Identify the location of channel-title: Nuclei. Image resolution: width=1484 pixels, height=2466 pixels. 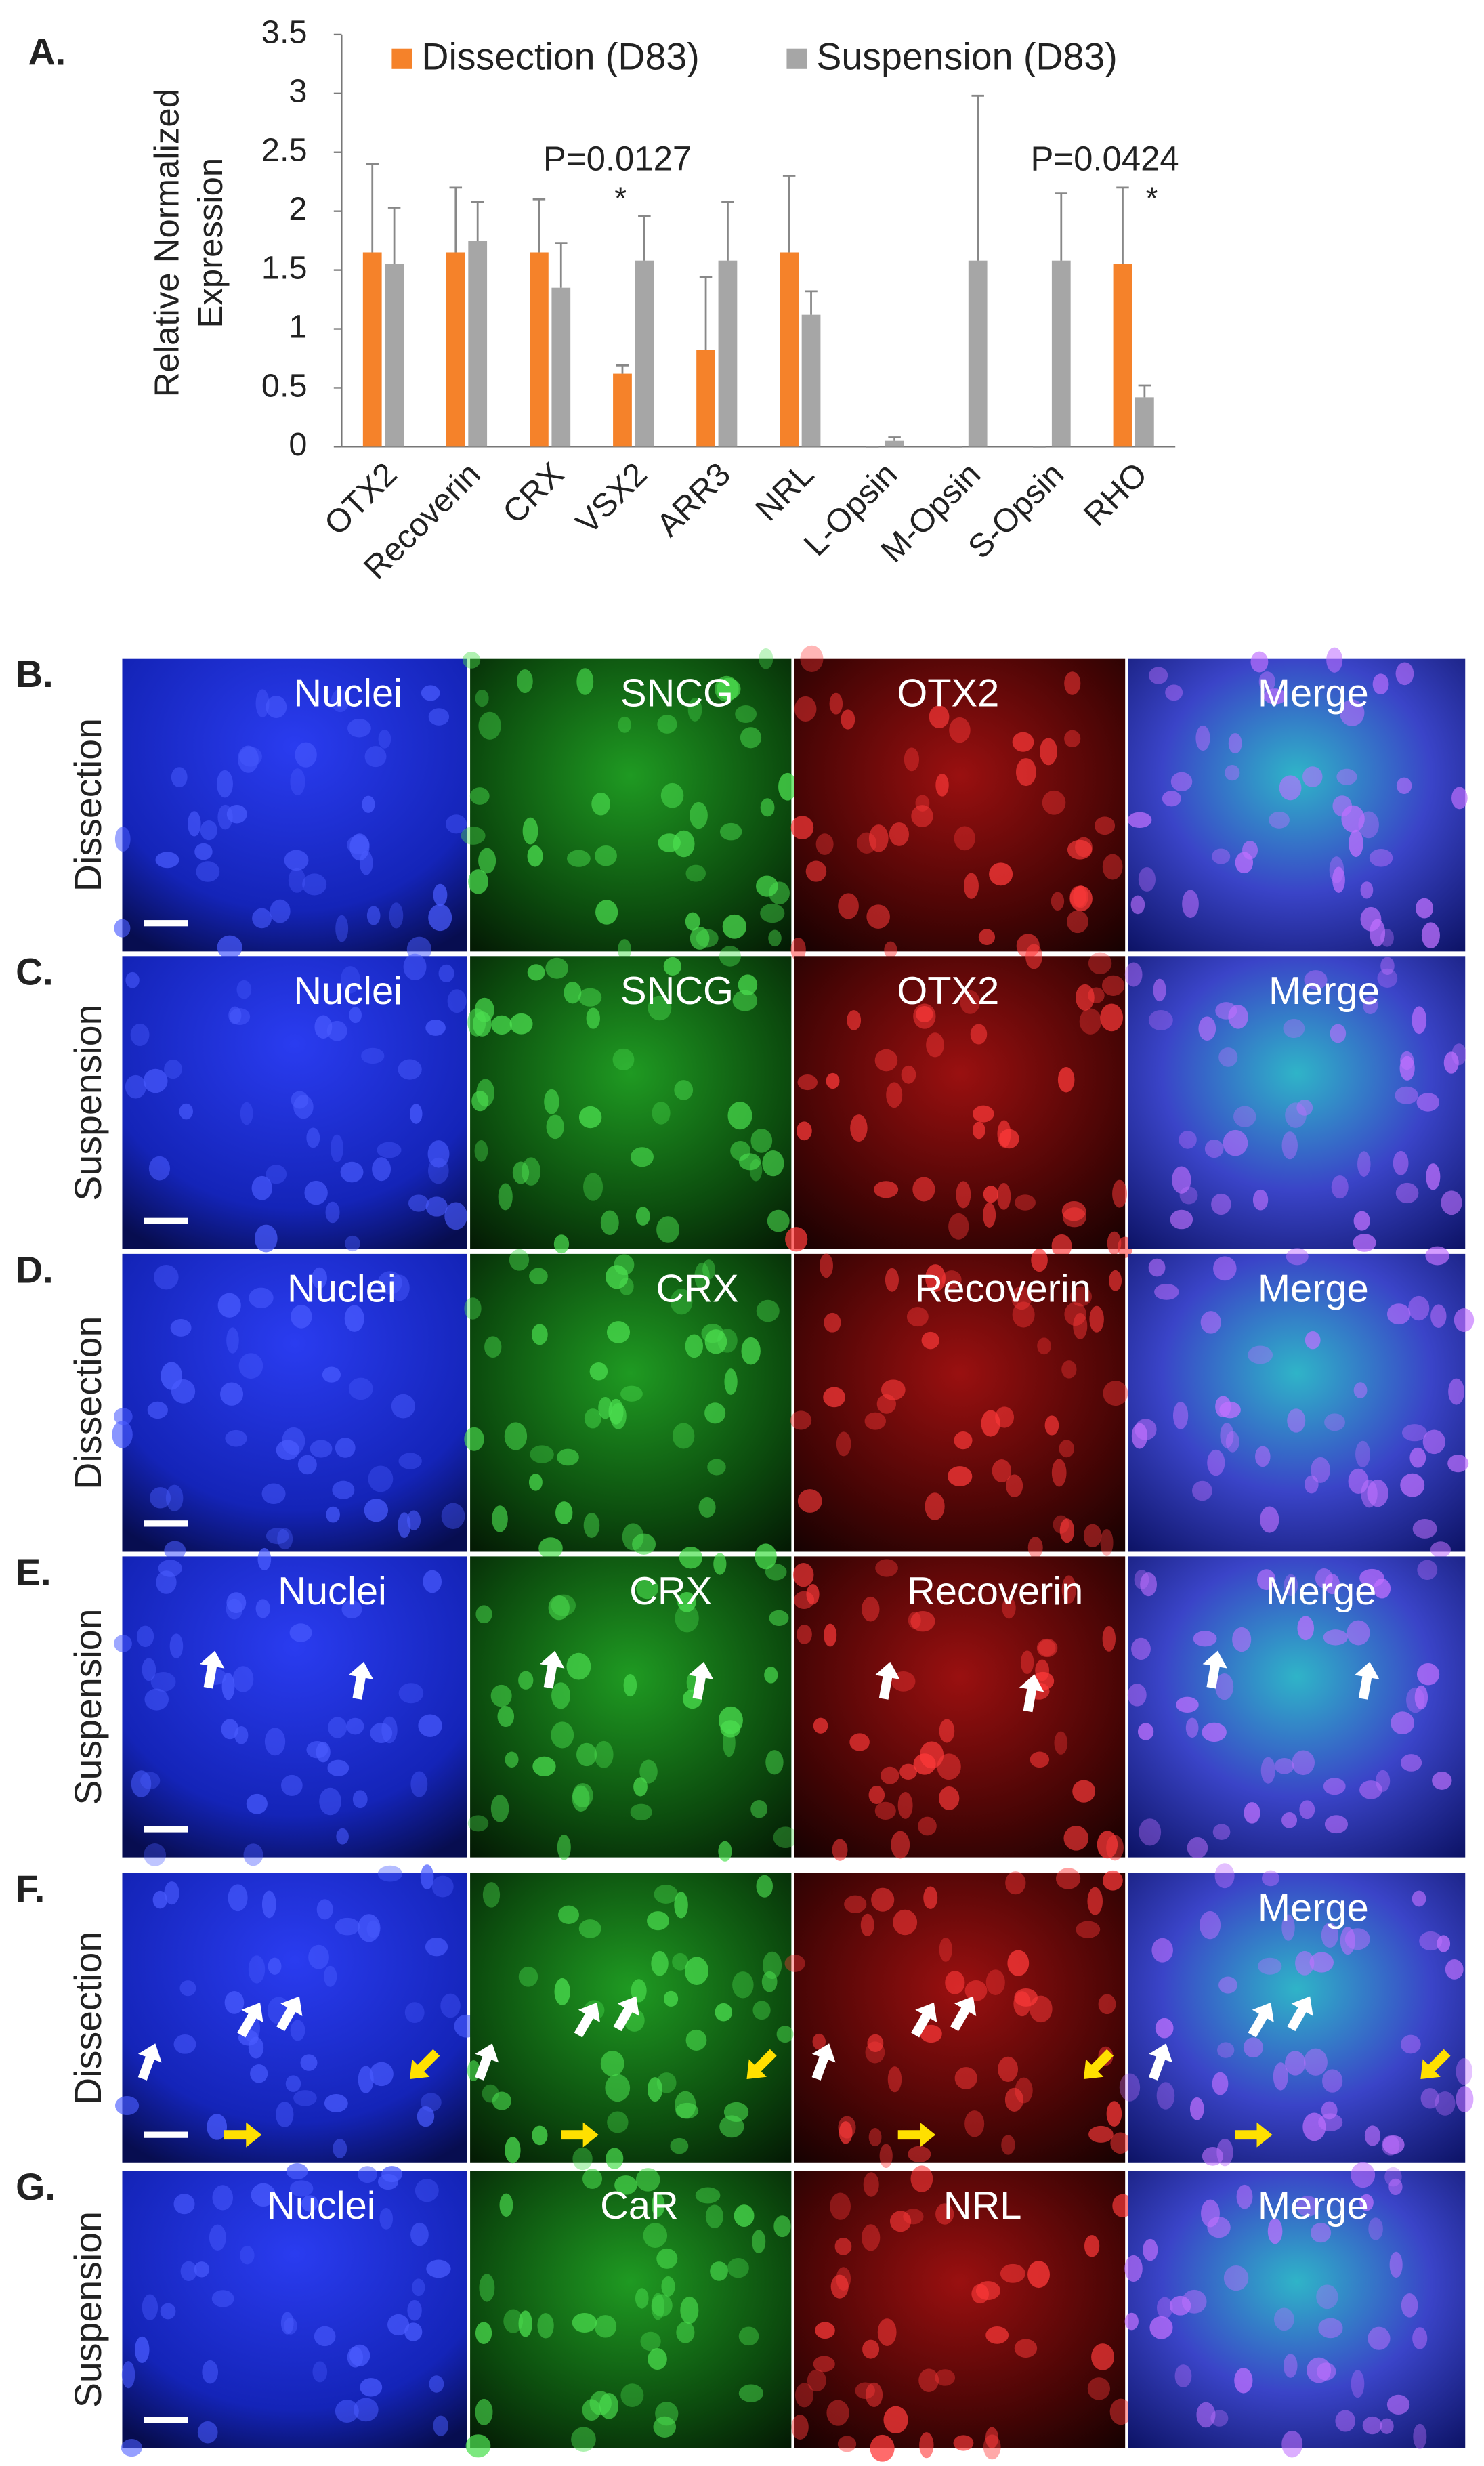
(332, 1591).